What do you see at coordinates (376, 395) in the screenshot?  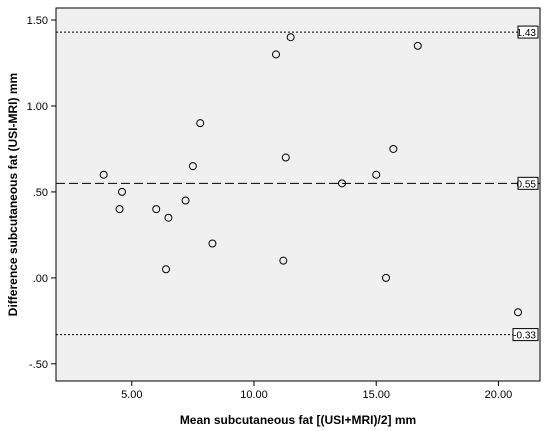 I see `x-tick-label: 15.00` at bounding box center [376, 395].